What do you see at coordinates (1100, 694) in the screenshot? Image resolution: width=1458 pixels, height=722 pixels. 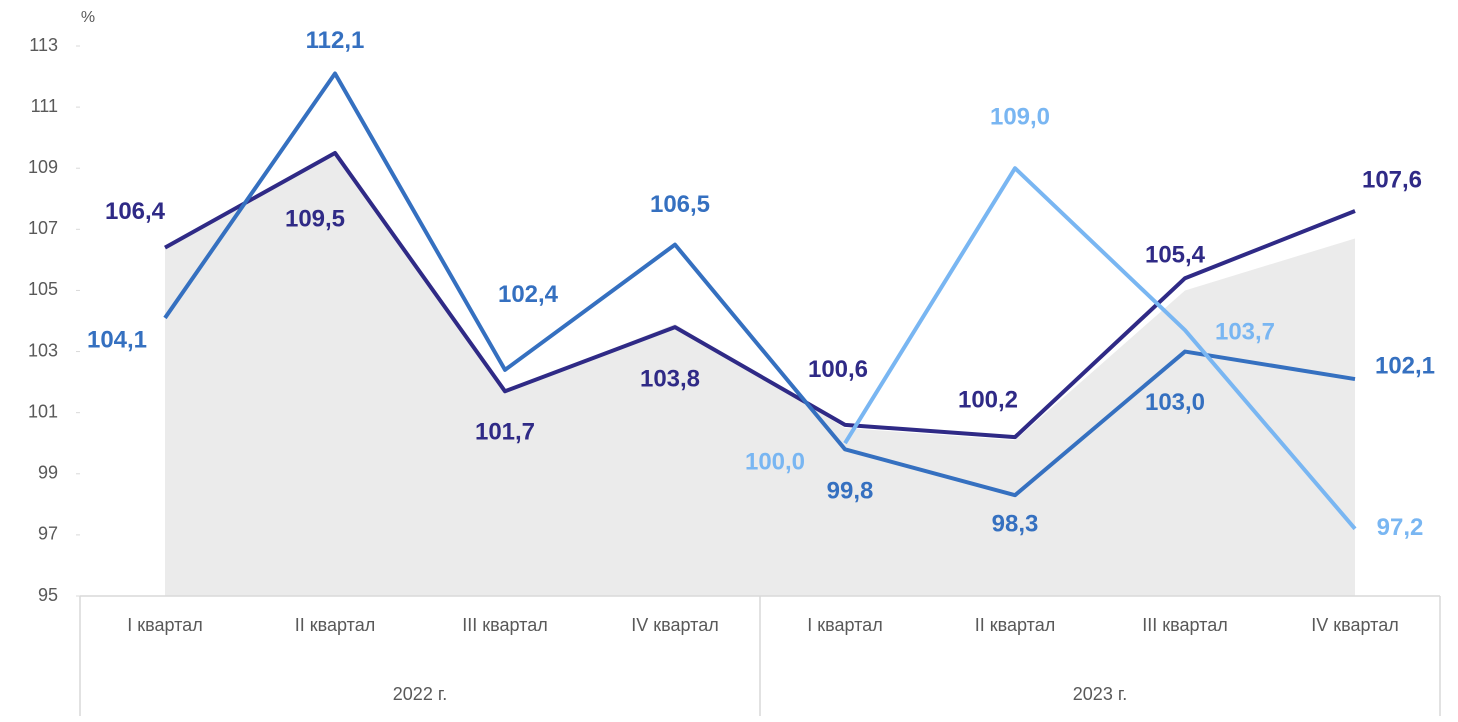 I see `group-label: 2023 г.` at bounding box center [1100, 694].